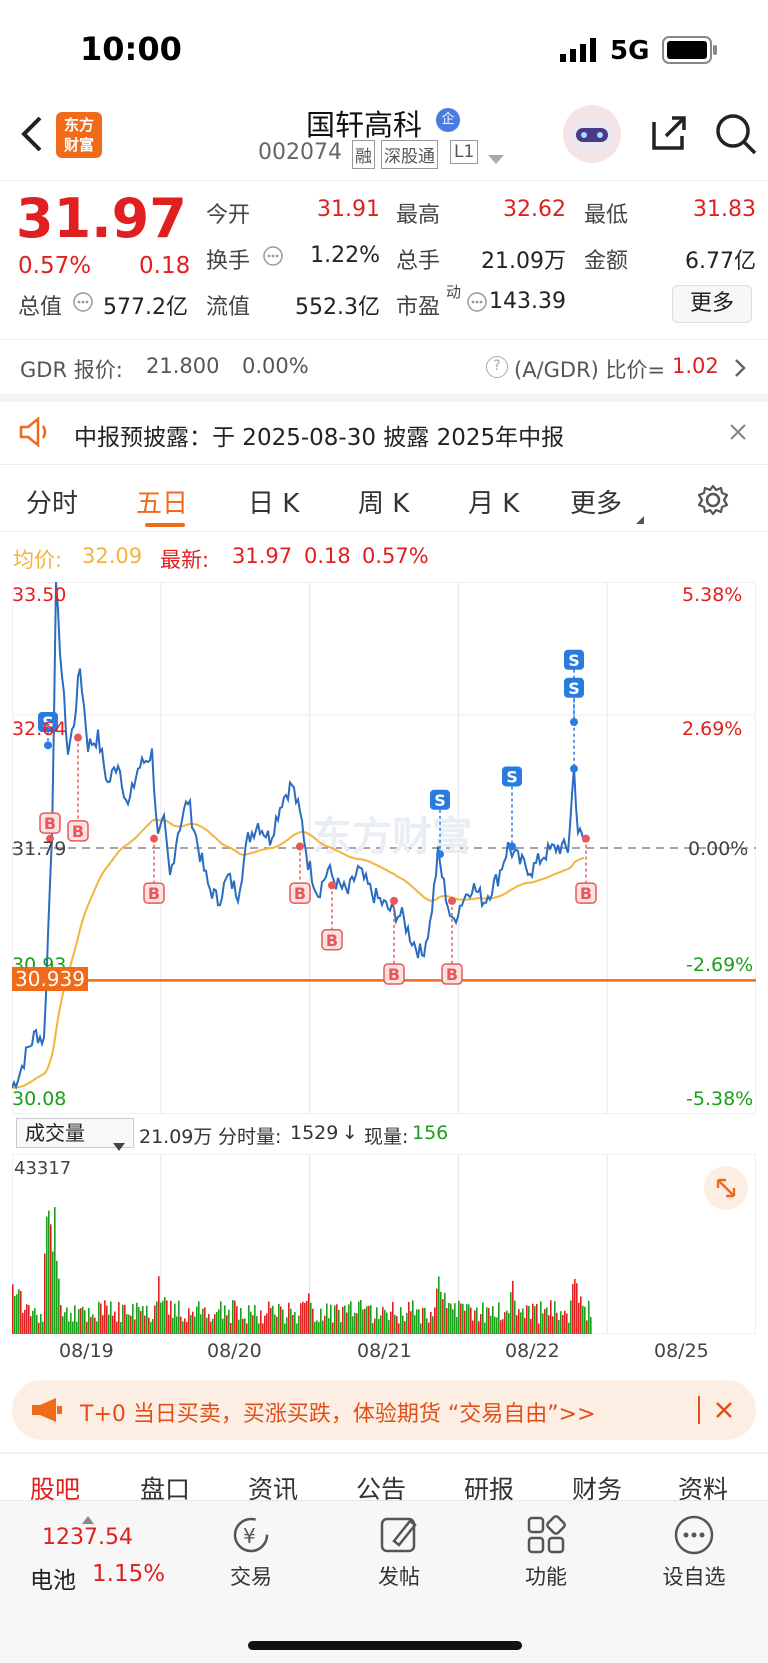  Describe the element at coordinates (274, 504) in the screenshot. I see `tab-daily-k: 日 K` at that location.